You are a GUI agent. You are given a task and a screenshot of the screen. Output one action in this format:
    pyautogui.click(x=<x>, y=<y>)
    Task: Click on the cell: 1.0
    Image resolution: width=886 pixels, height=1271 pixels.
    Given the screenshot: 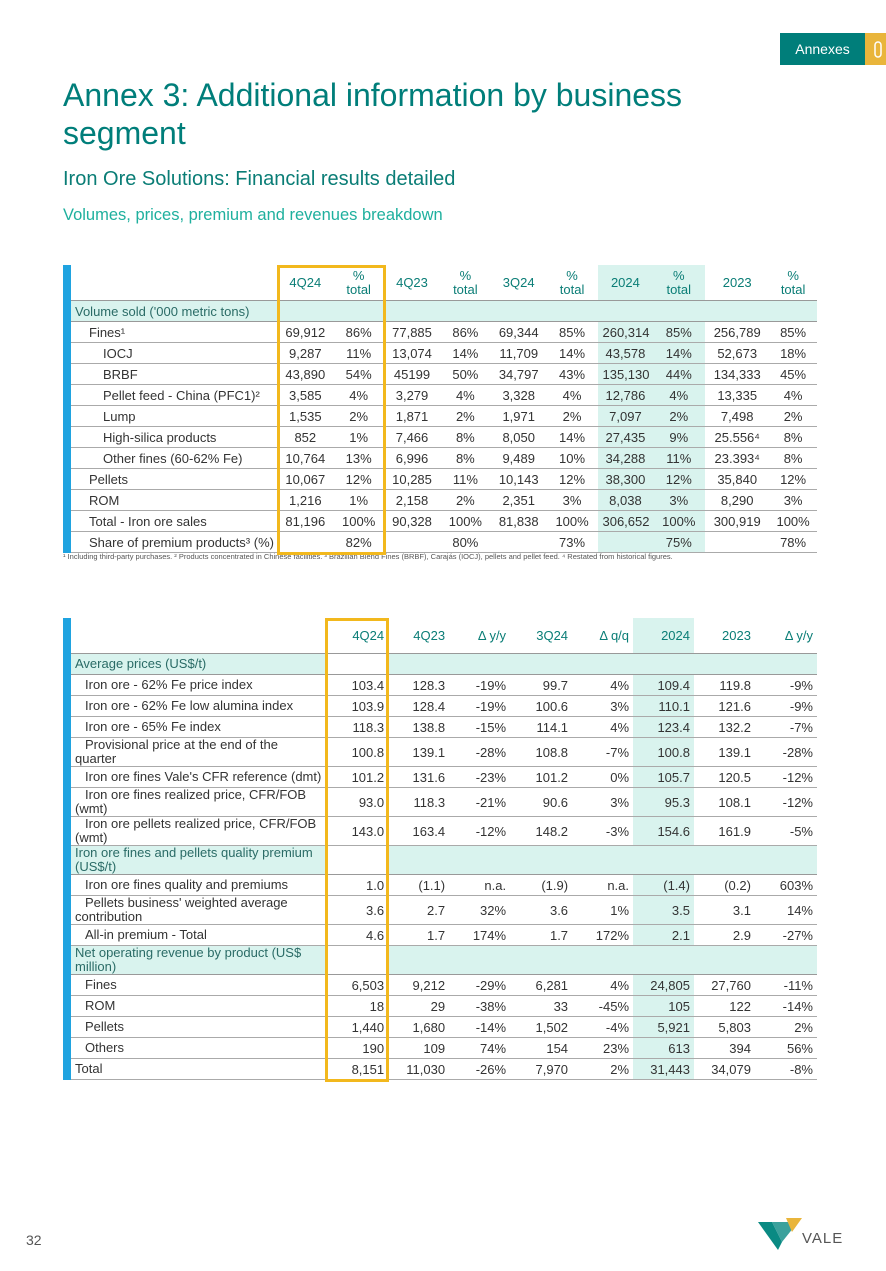 What is the action you would take?
    pyautogui.click(x=357, y=885)
    